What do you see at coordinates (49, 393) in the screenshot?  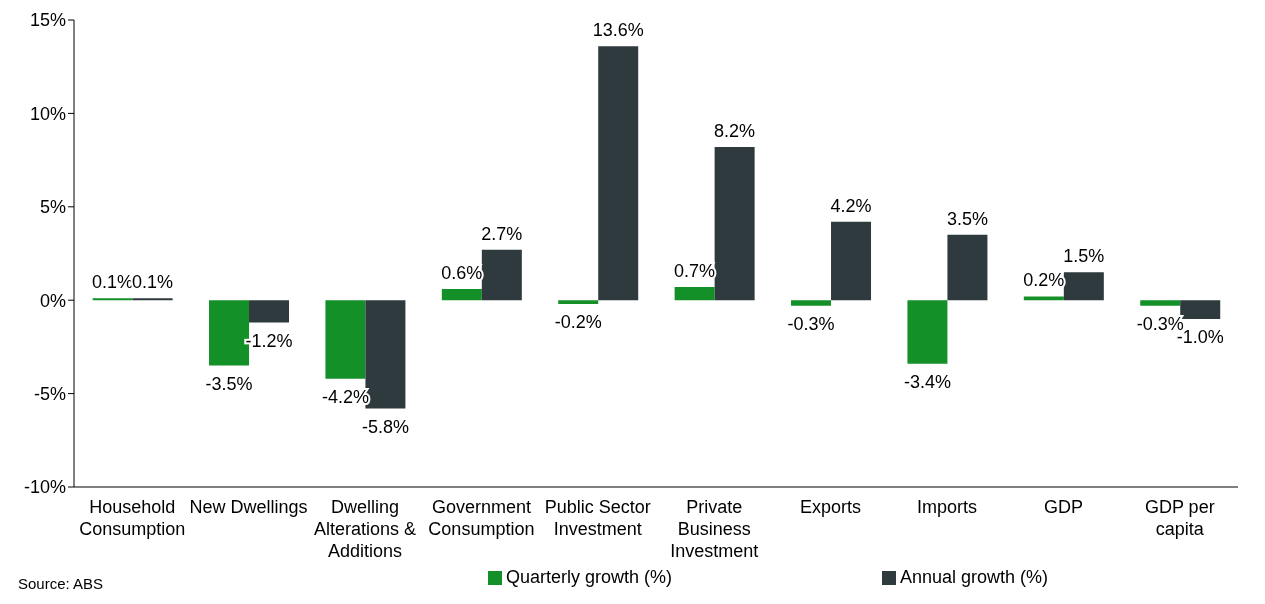 I see `y-tick-label: -5%` at bounding box center [49, 393].